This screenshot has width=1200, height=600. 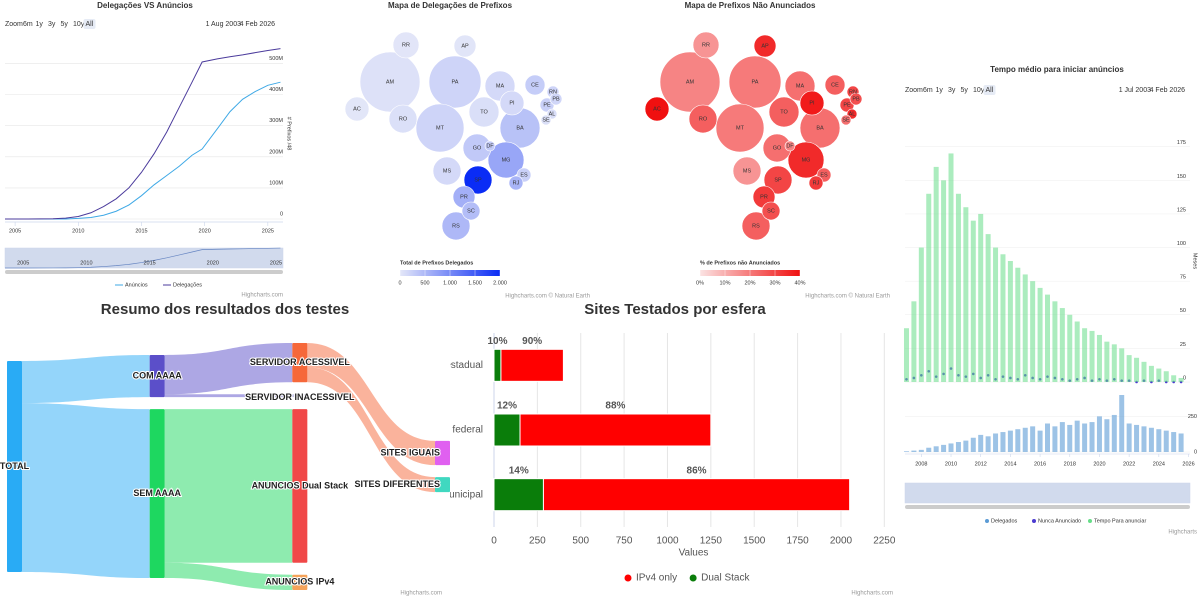 I want to click on state-label: PI, so click(x=512, y=103).